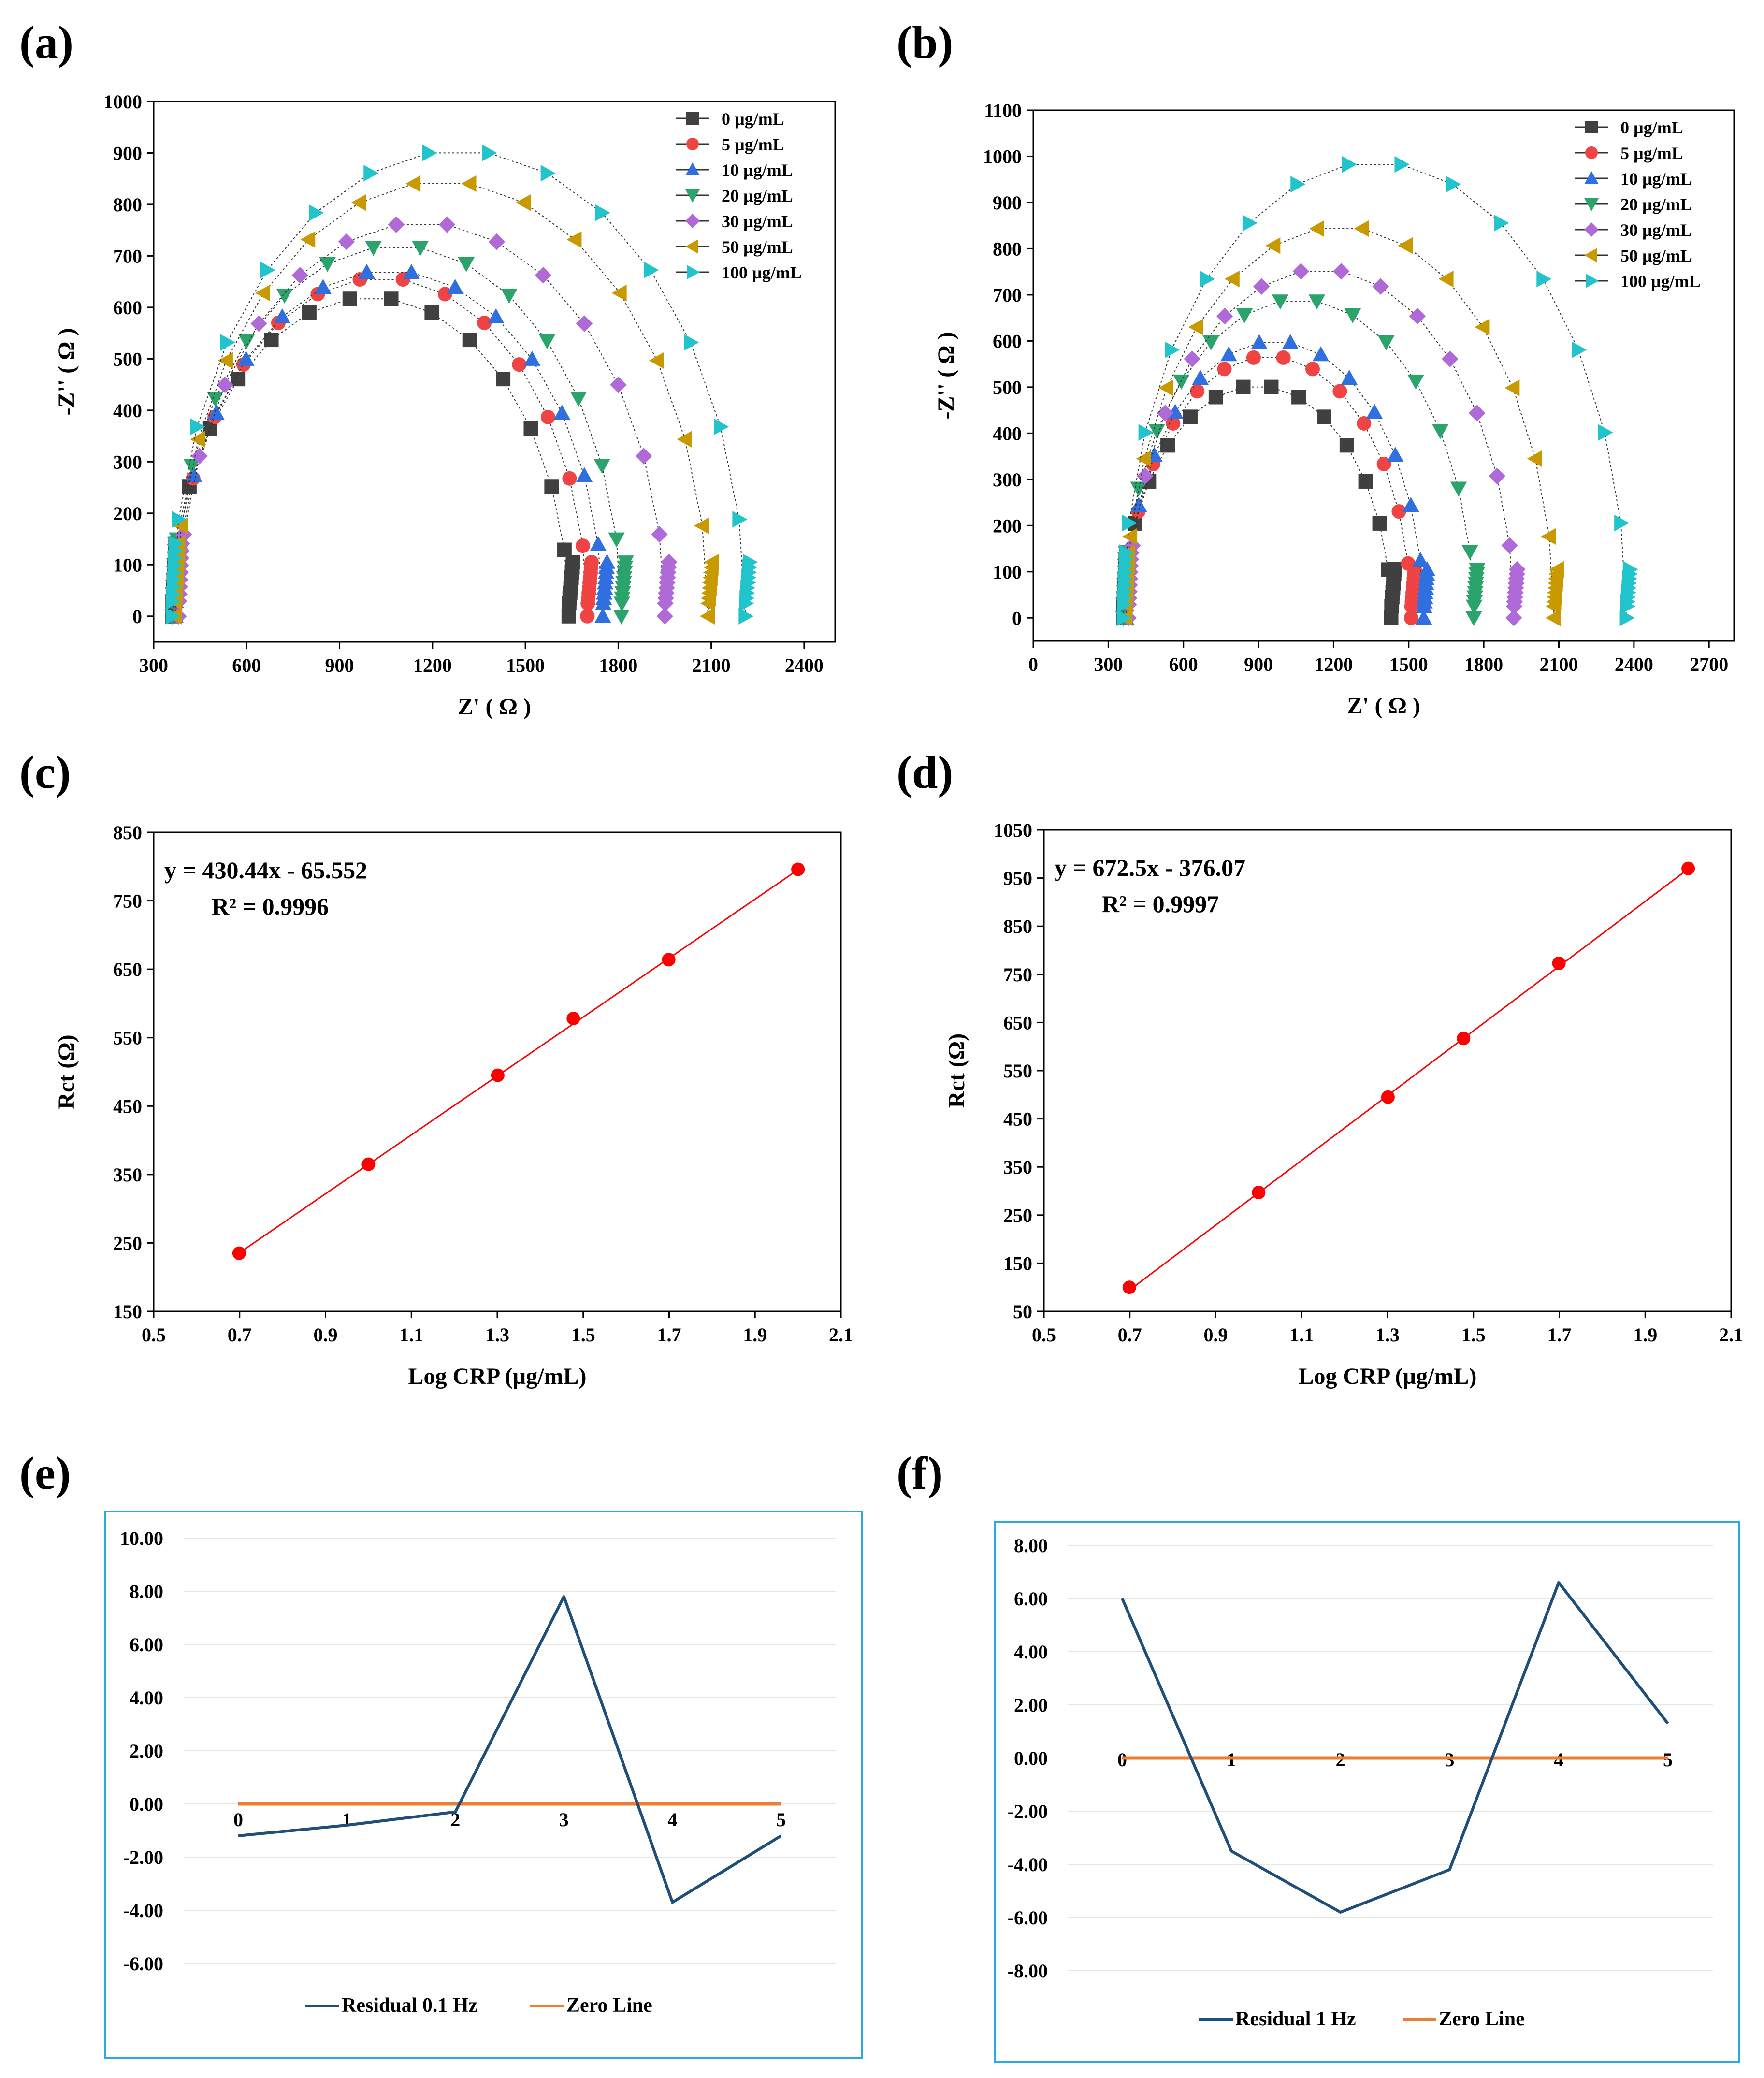 This screenshot has width=1764, height=2078. Describe the element at coordinates (45, 772) in the screenshot. I see `panel-label-c: (c)` at that location.